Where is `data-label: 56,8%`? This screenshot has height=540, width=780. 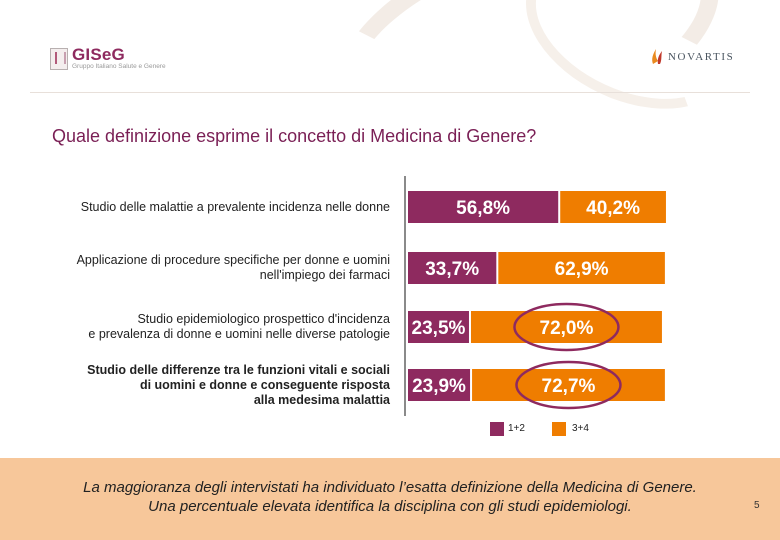 data-label: 56,8% is located at coordinates (483, 208).